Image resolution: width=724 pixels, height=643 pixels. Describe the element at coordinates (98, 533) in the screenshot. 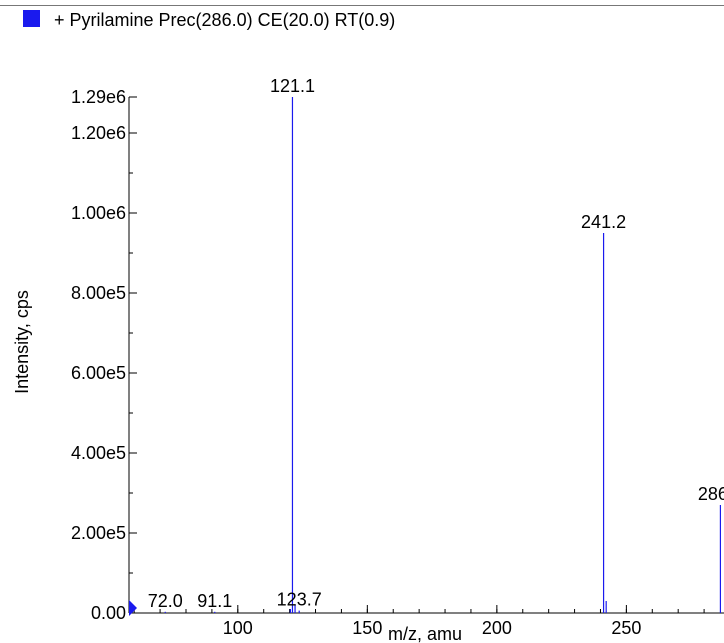

I see `y-tick-label: 2.00e5` at that location.